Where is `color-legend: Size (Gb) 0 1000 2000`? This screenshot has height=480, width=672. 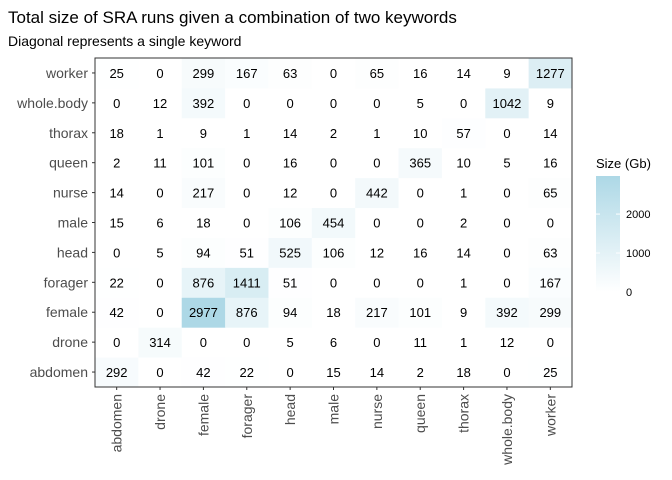
color-legend: Size (Gb) 0 1000 2000 is located at coordinates (623, 227).